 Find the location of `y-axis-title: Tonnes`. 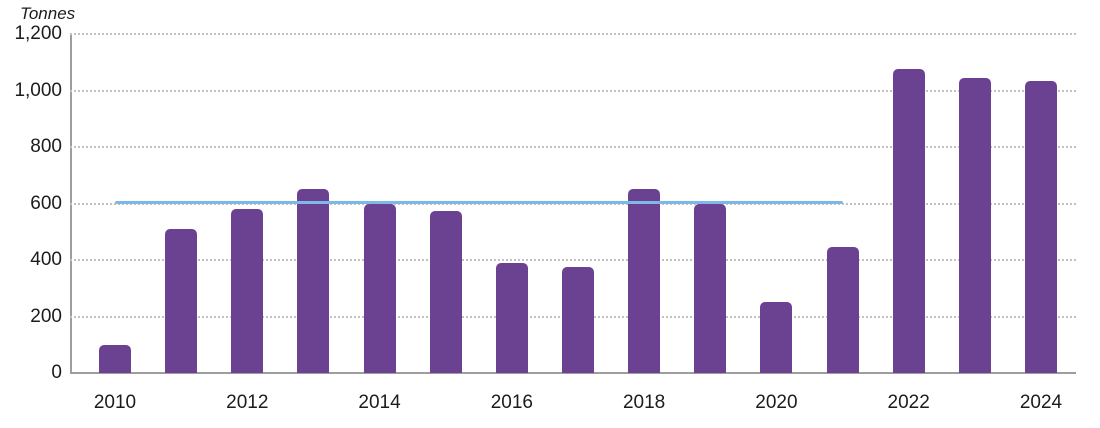

y-axis-title: Tonnes is located at coordinates (48, 13).